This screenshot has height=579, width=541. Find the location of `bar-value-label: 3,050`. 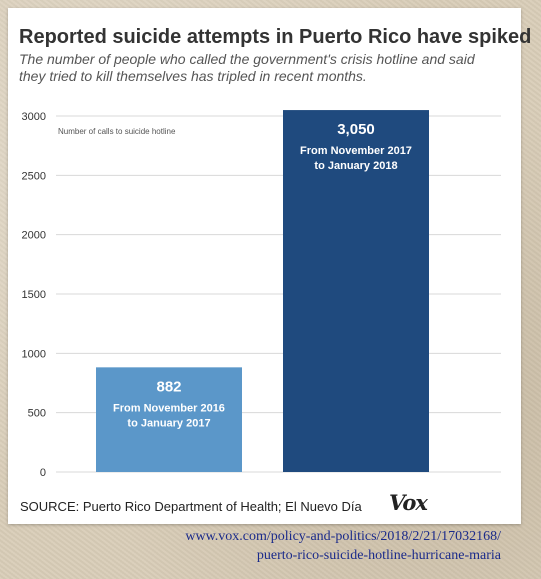

bar-value-label: 3,050 is located at coordinates (356, 129).